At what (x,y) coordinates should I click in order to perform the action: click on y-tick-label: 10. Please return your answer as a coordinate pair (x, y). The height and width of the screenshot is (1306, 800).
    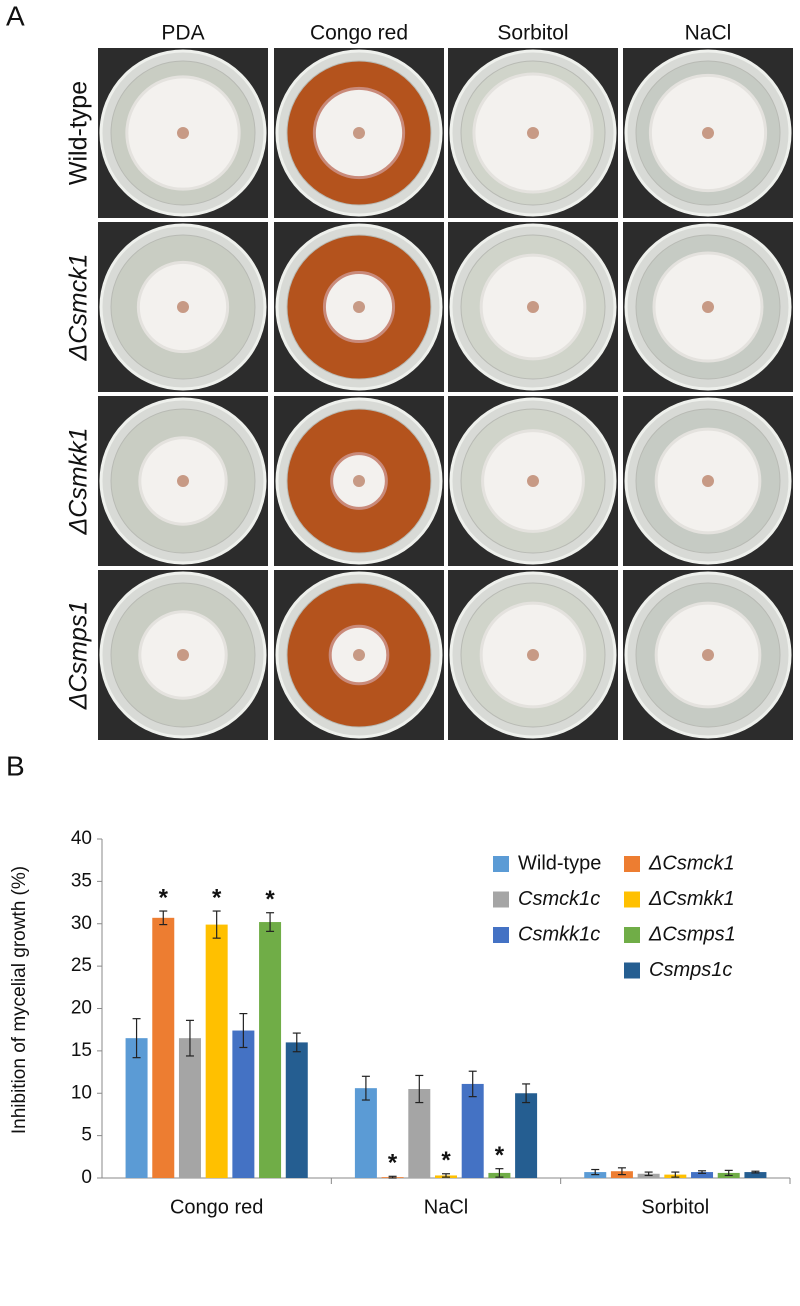
    Looking at the image, I should click on (81, 1092).